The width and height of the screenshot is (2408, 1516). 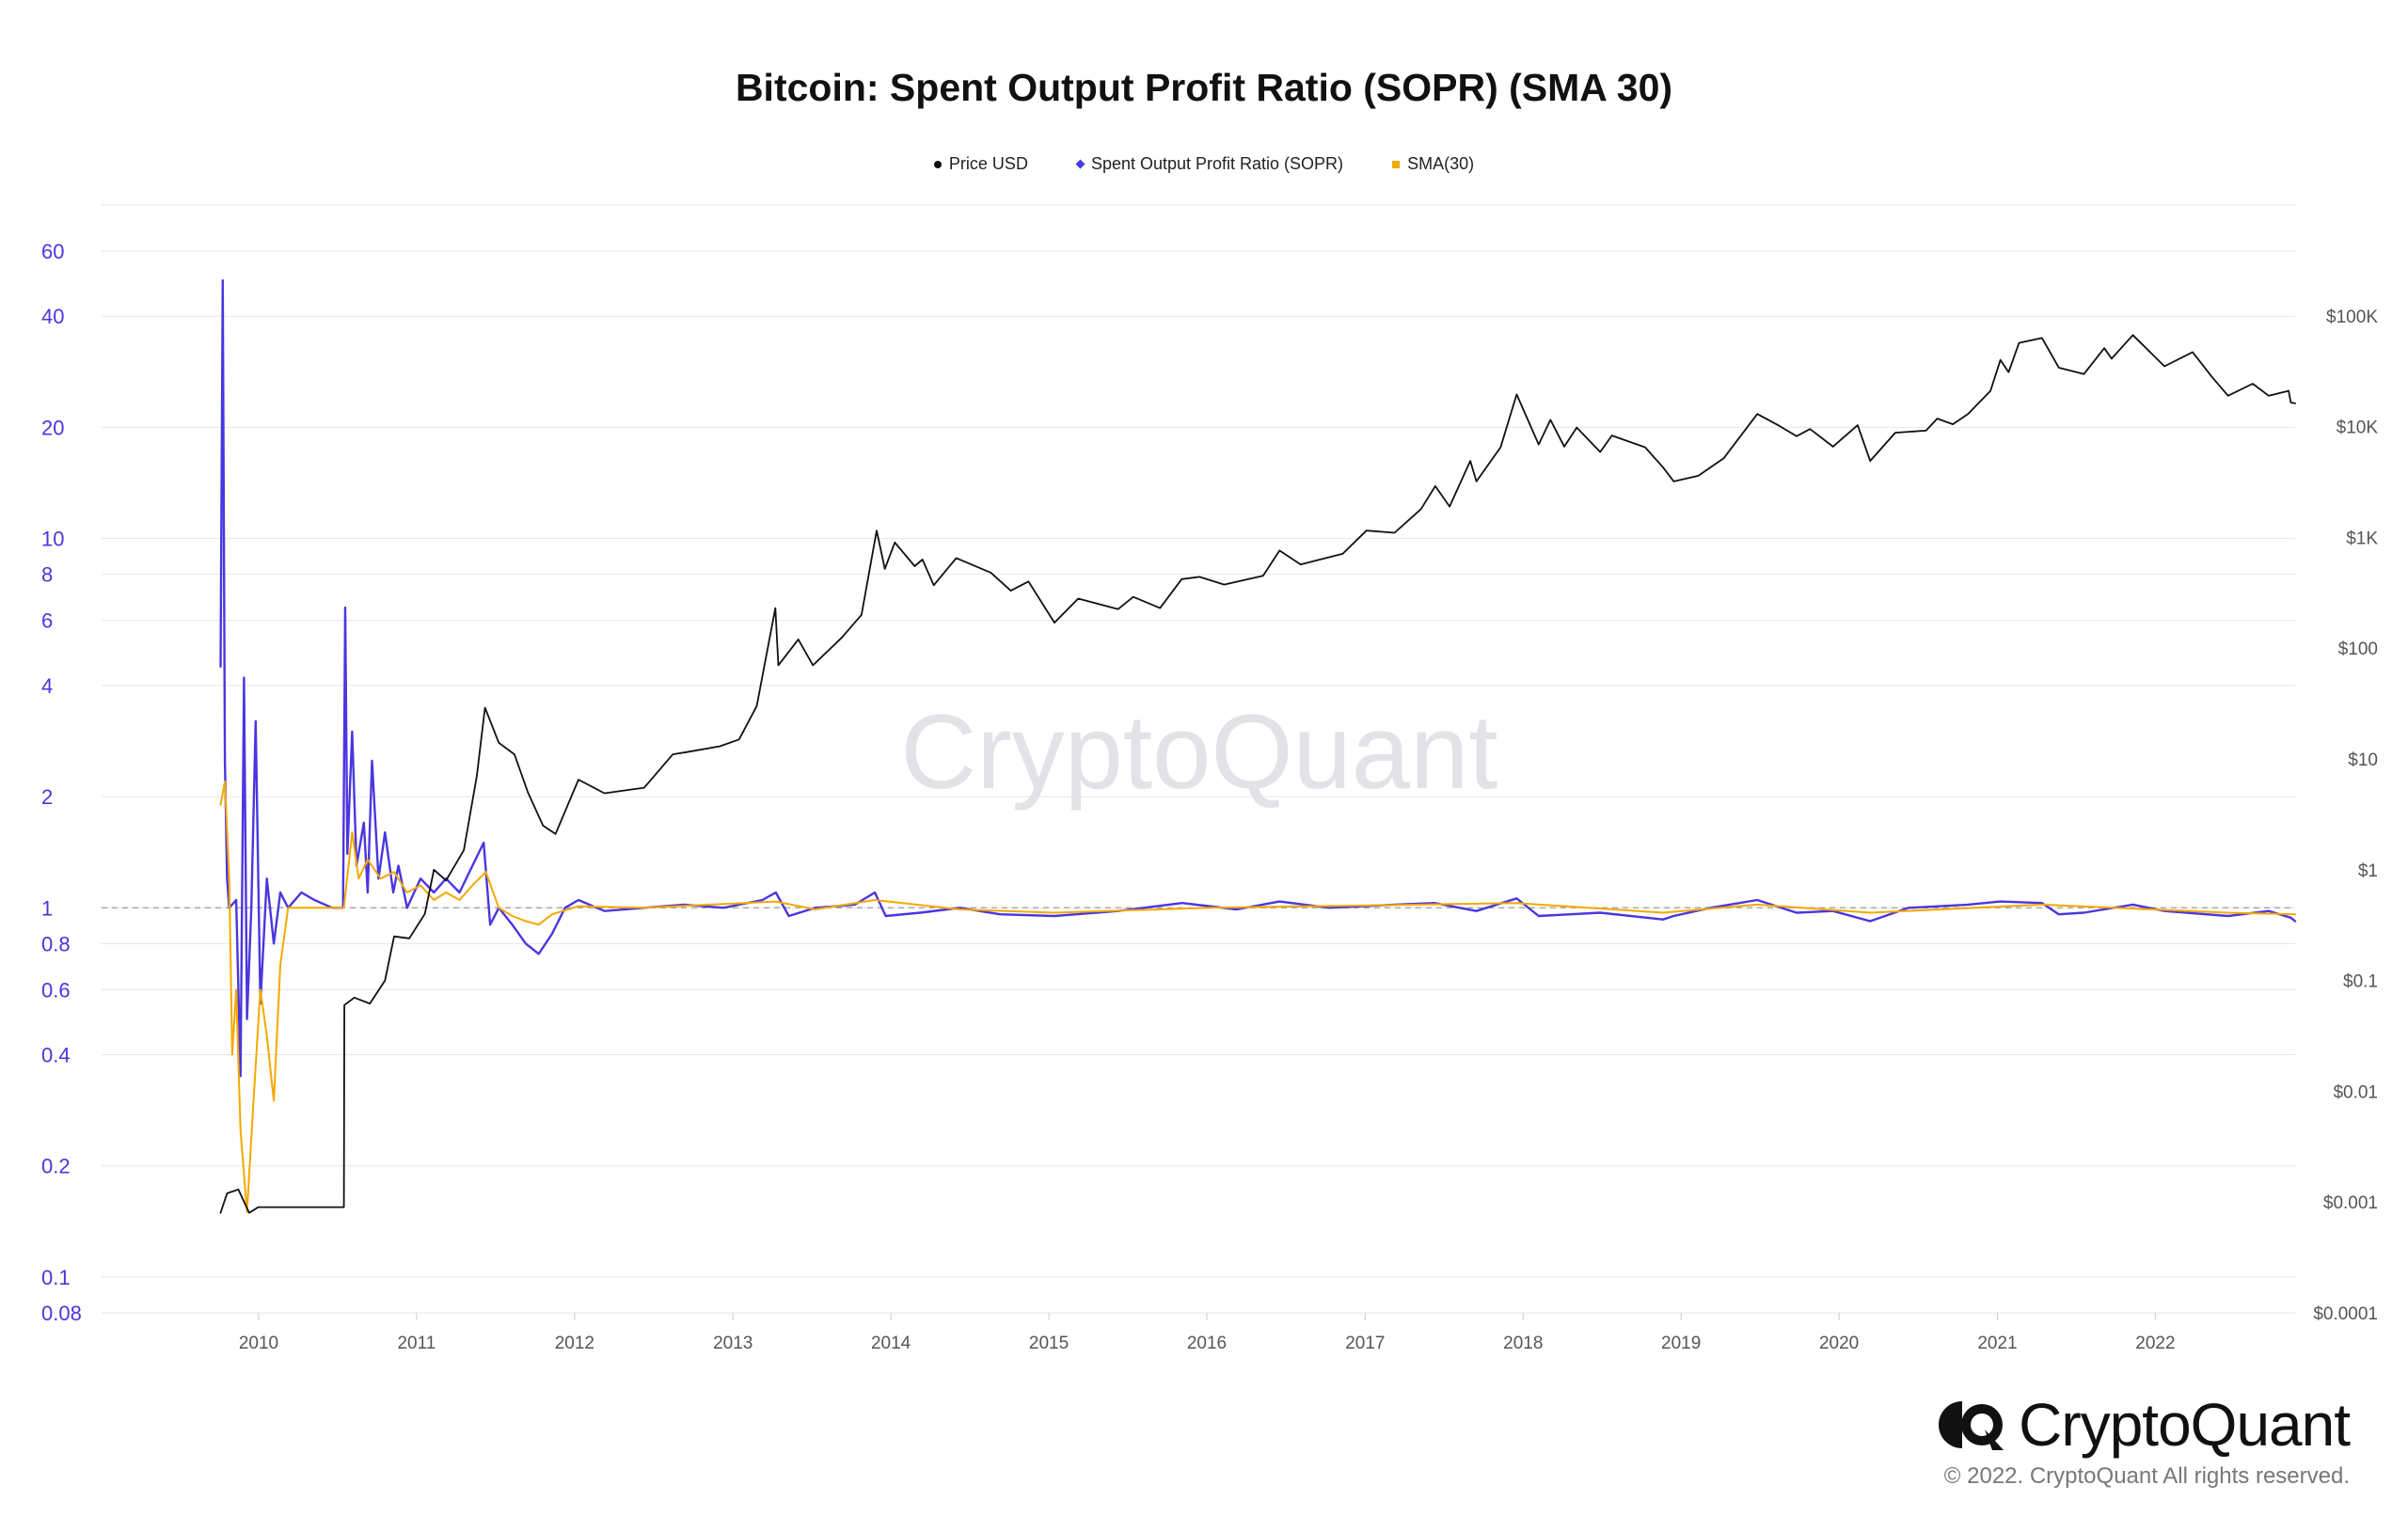 What do you see at coordinates (575, 1343) in the screenshot?
I see `x-tick-label: 2012` at bounding box center [575, 1343].